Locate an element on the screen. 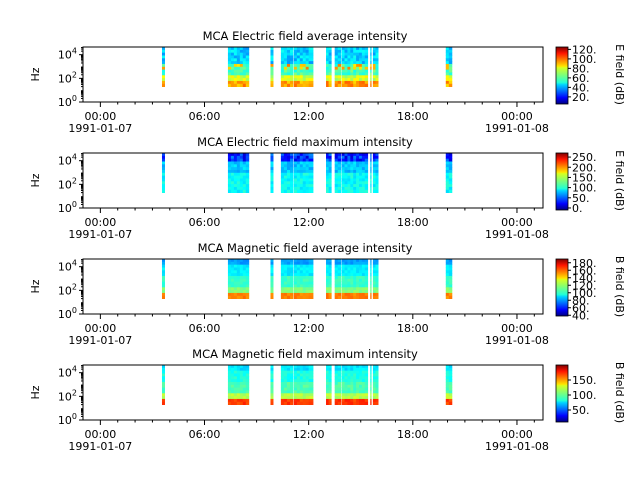 This screenshot has width=640, height=480. y-tick-label: 104 is located at coordinates (67, 266).